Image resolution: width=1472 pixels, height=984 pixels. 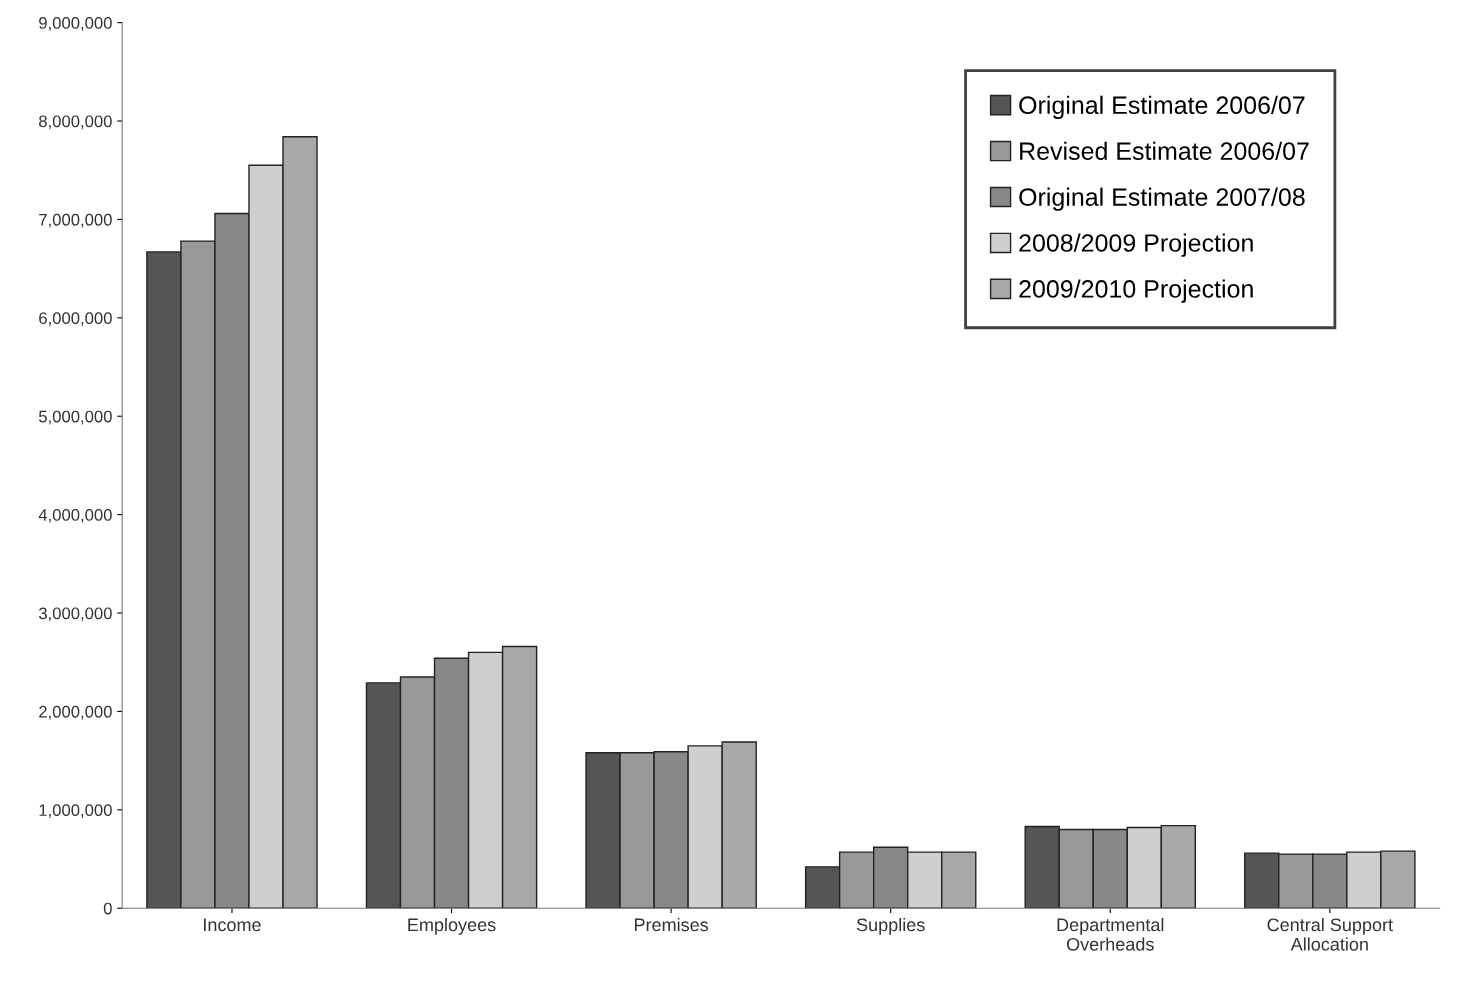 What do you see at coordinates (890, 926) in the screenshot?
I see `x-tick-label: Supplies` at bounding box center [890, 926].